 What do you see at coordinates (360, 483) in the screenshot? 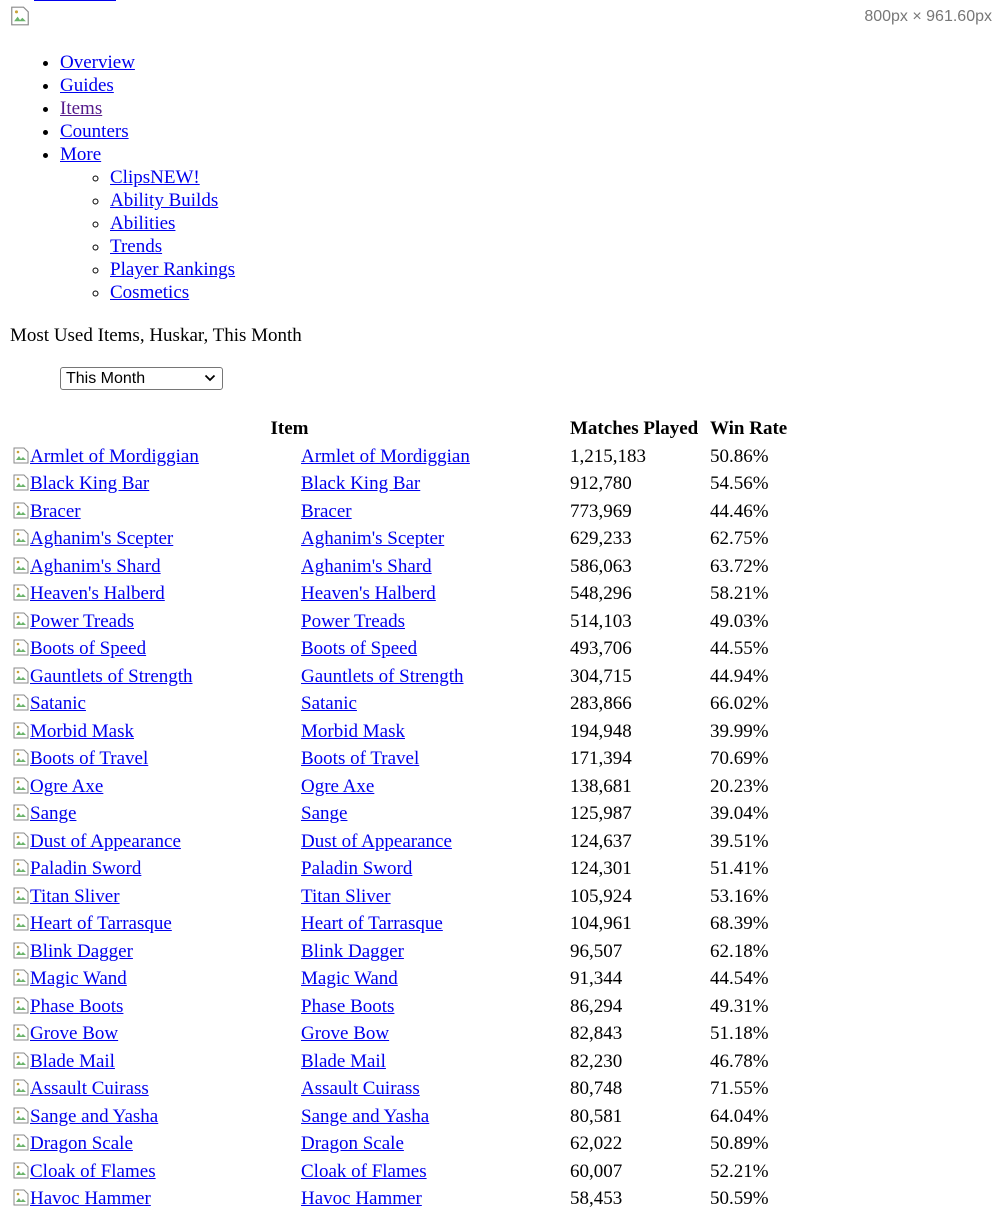
I see `item-name-link: Black King Bar` at bounding box center [360, 483].